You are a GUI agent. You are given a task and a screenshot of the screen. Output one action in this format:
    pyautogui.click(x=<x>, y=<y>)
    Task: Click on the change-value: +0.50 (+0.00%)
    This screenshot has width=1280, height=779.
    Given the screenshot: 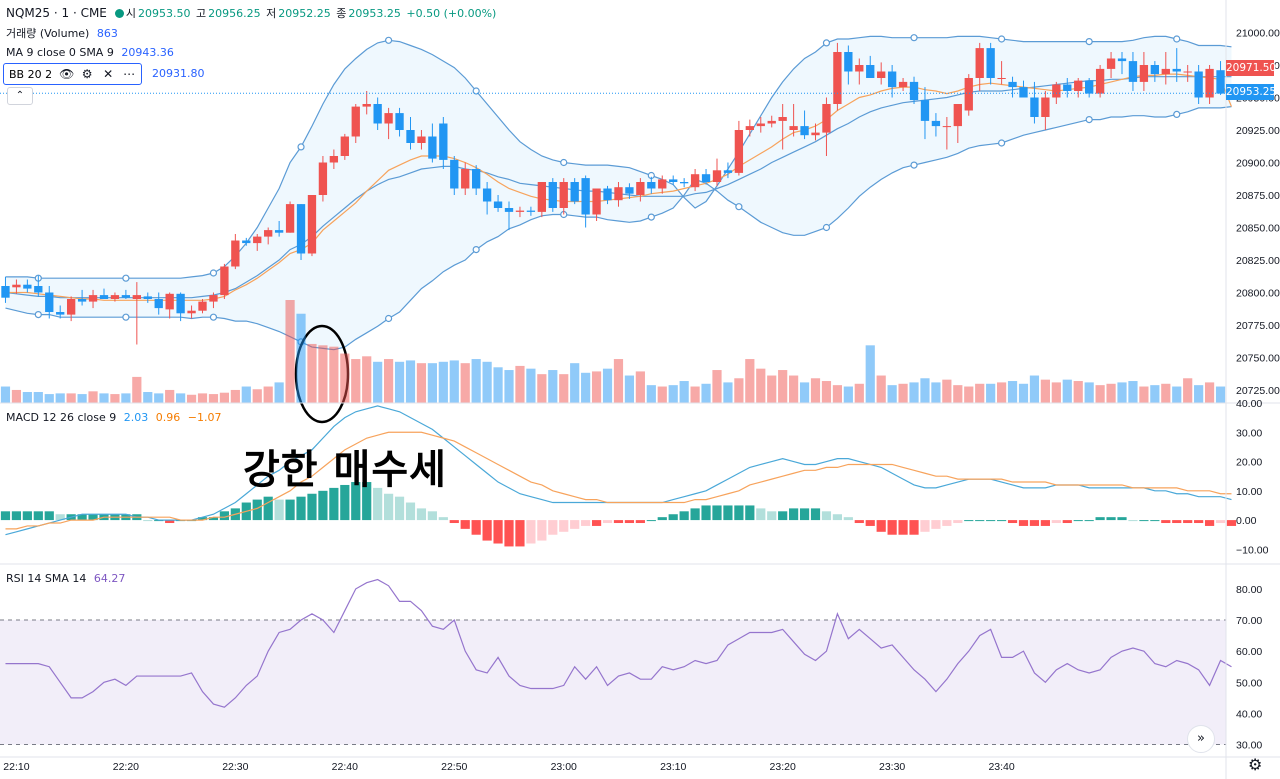 What is the action you would take?
    pyautogui.click(x=451, y=13)
    